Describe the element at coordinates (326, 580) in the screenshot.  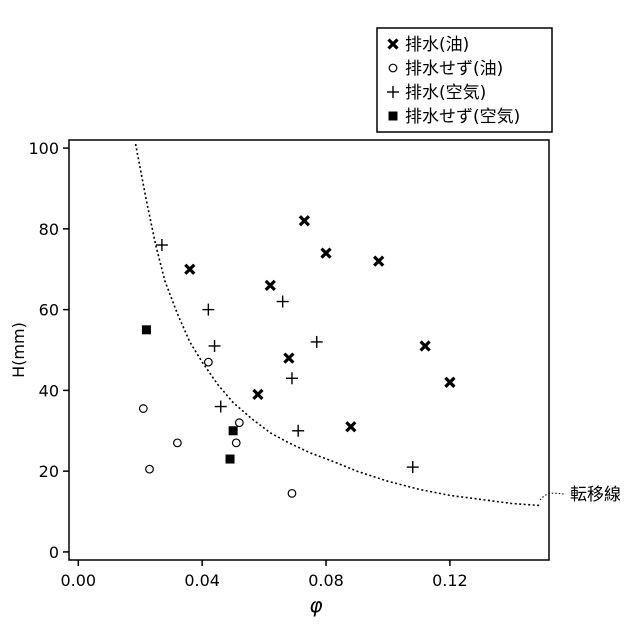
I see `x-tick-label: 0.08` at that location.